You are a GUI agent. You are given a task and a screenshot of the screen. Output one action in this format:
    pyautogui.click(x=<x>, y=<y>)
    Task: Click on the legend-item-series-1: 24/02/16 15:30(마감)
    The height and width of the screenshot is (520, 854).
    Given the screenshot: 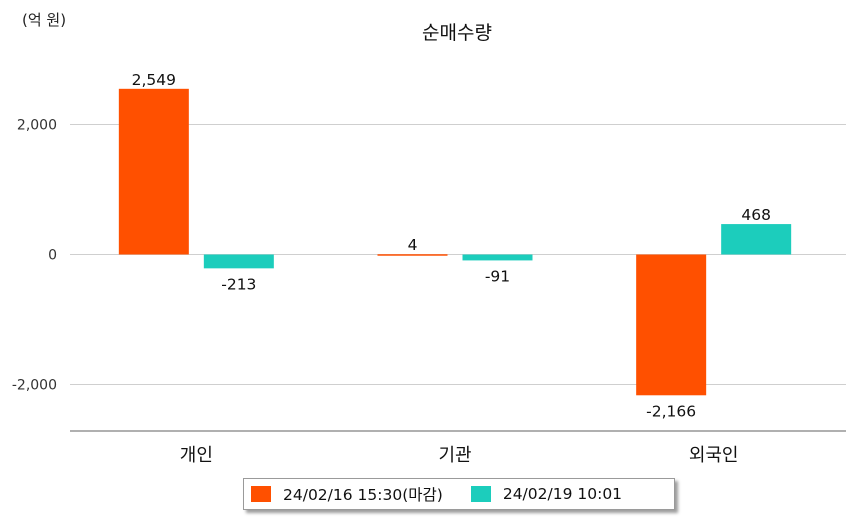 What is the action you would take?
    pyautogui.click(x=347, y=494)
    